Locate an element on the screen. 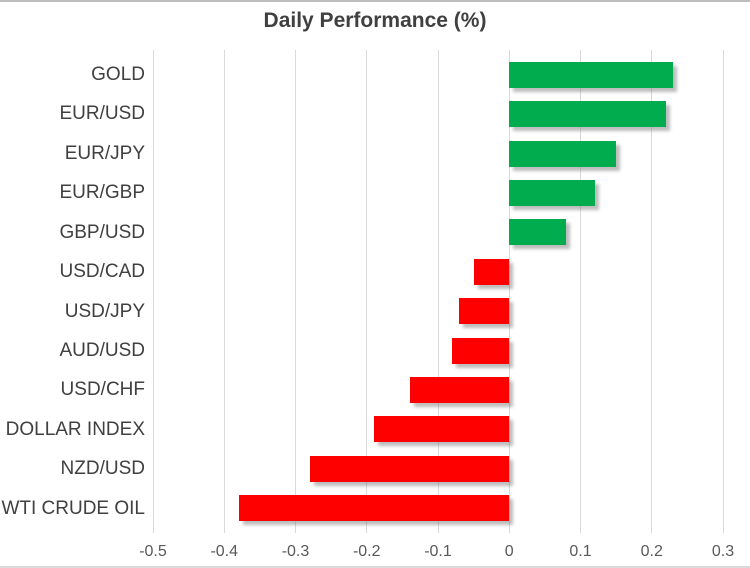  category-label: GOLD is located at coordinates (118, 74).